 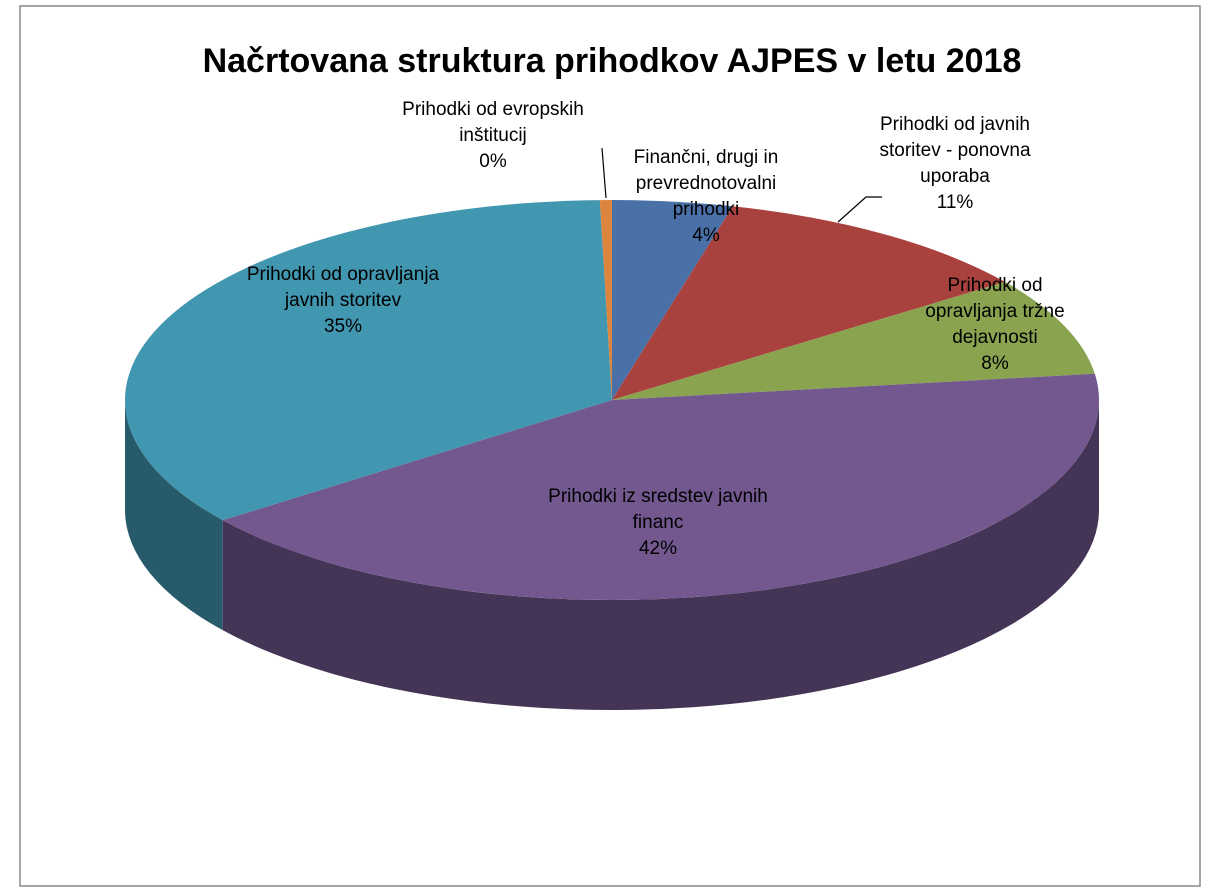 I want to click on slice-name: Prihodki od evropskih inštitucij, so click(x=493, y=122).